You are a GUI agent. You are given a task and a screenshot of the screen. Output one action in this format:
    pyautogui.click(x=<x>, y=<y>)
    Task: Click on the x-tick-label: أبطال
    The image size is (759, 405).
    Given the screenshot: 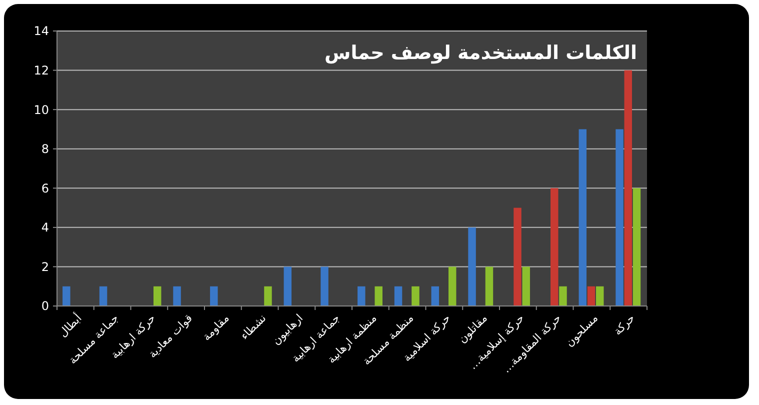 What is the action you would take?
    pyautogui.click(x=70, y=325)
    